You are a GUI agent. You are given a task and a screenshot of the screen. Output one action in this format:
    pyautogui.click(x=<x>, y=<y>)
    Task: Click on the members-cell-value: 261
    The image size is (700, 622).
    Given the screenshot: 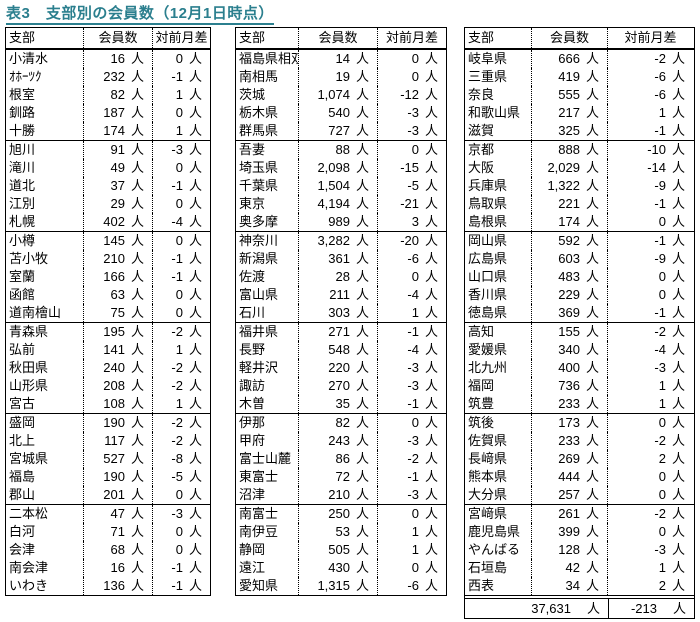 What is the action you would take?
    pyautogui.click(x=569, y=513)
    